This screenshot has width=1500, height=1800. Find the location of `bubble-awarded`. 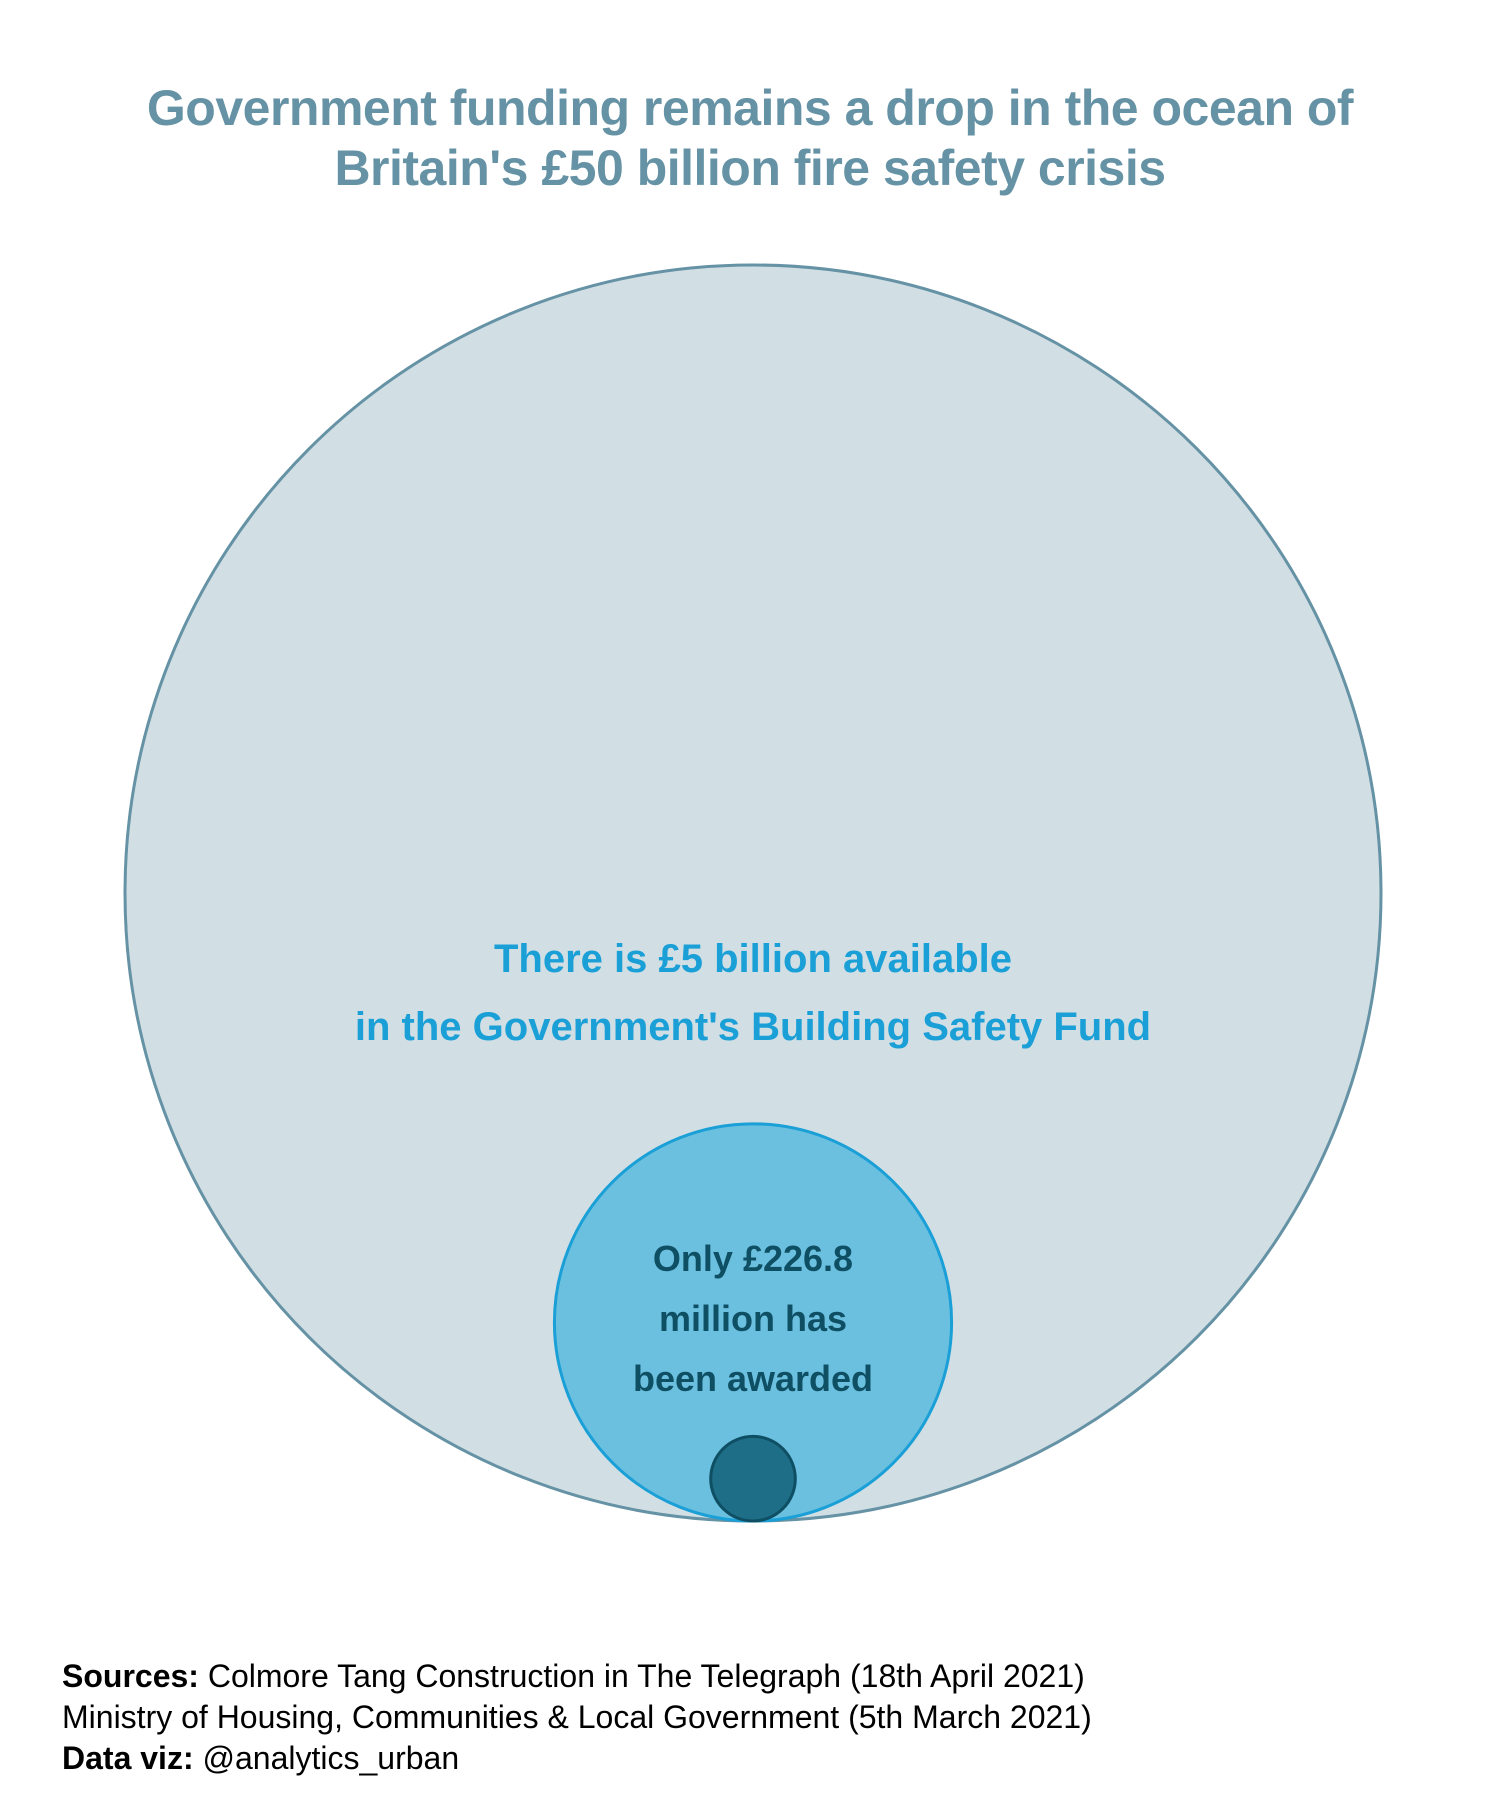

bubble-awarded is located at coordinates (753, 1478).